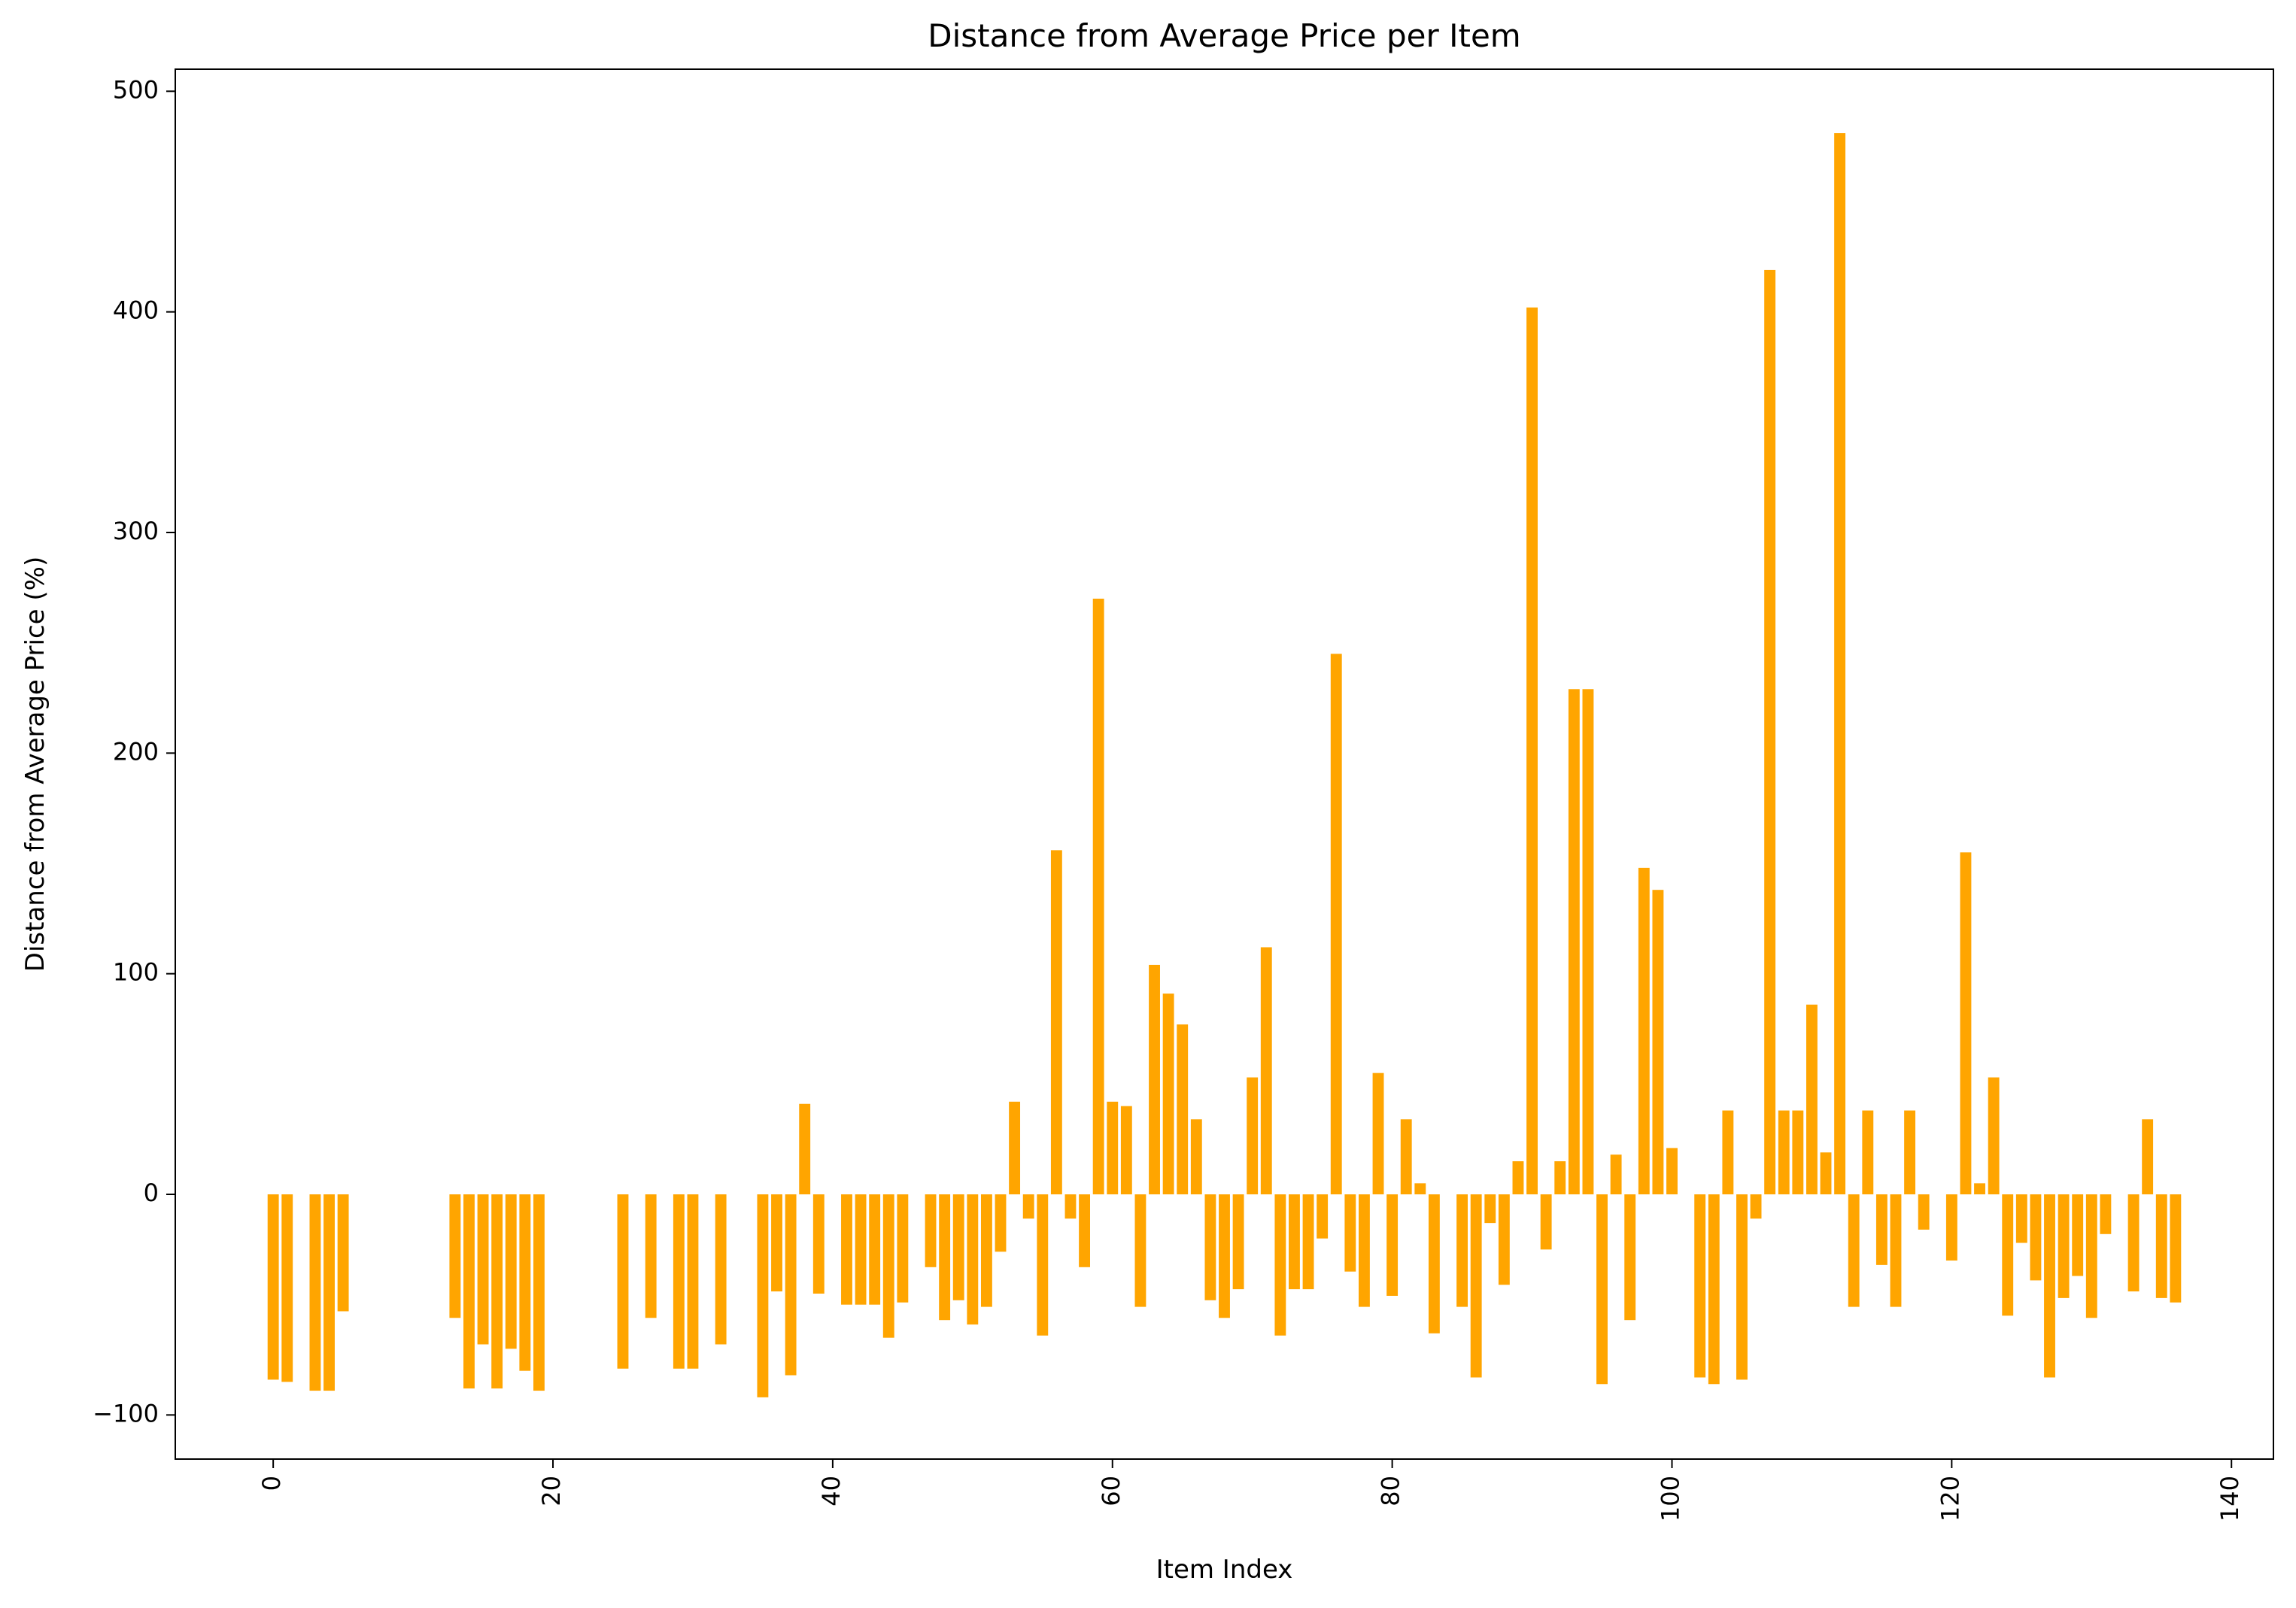  I want to click on x-tick-label: 40, so click(831, 1491).